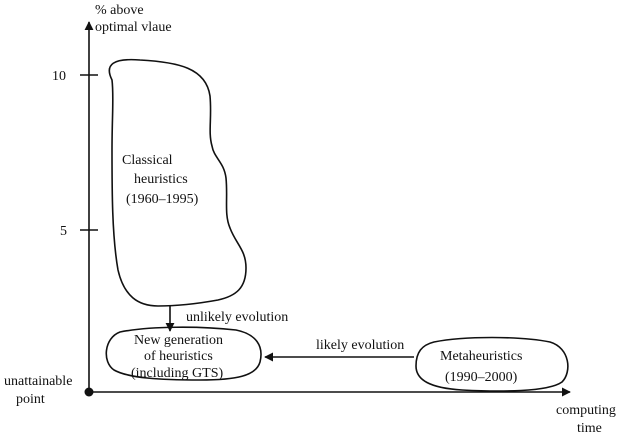 This screenshot has width=634, height=436. What do you see at coordinates (63, 231) in the screenshot?
I see `y-tick-label-5: 5` at bounding box center [63, 231].